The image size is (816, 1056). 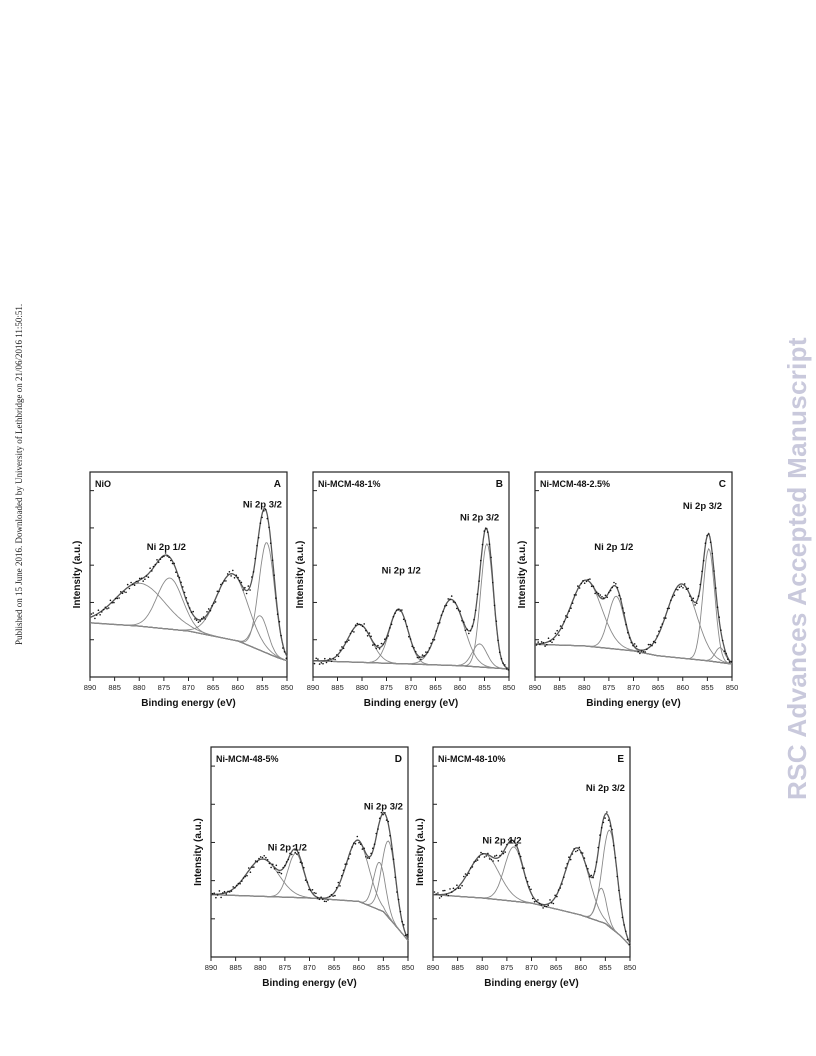 What do you see at coordinates (188, 703) in the screenshot?
I see `x-axis-label: Binding energy (eV)` at bounding box center [188, 703].